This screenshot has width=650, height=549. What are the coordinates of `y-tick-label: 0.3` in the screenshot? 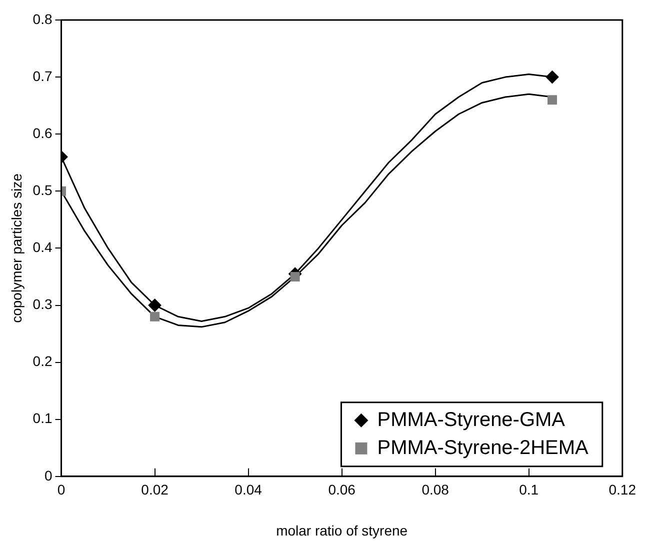 It's located at (42, 304).